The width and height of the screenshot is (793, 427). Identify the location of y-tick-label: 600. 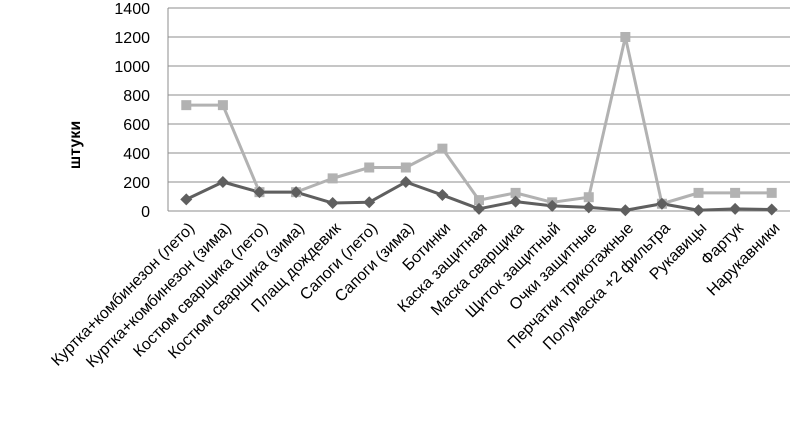
(136, 125).